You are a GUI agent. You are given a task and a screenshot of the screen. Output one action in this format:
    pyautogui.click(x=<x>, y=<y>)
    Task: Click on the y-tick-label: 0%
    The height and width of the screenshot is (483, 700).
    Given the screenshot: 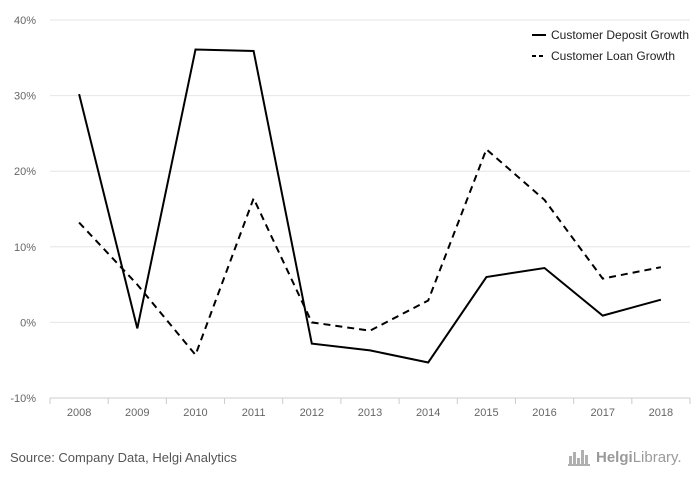 What is the action you would take?
    pyautogui.click(x=28, y=323)
    